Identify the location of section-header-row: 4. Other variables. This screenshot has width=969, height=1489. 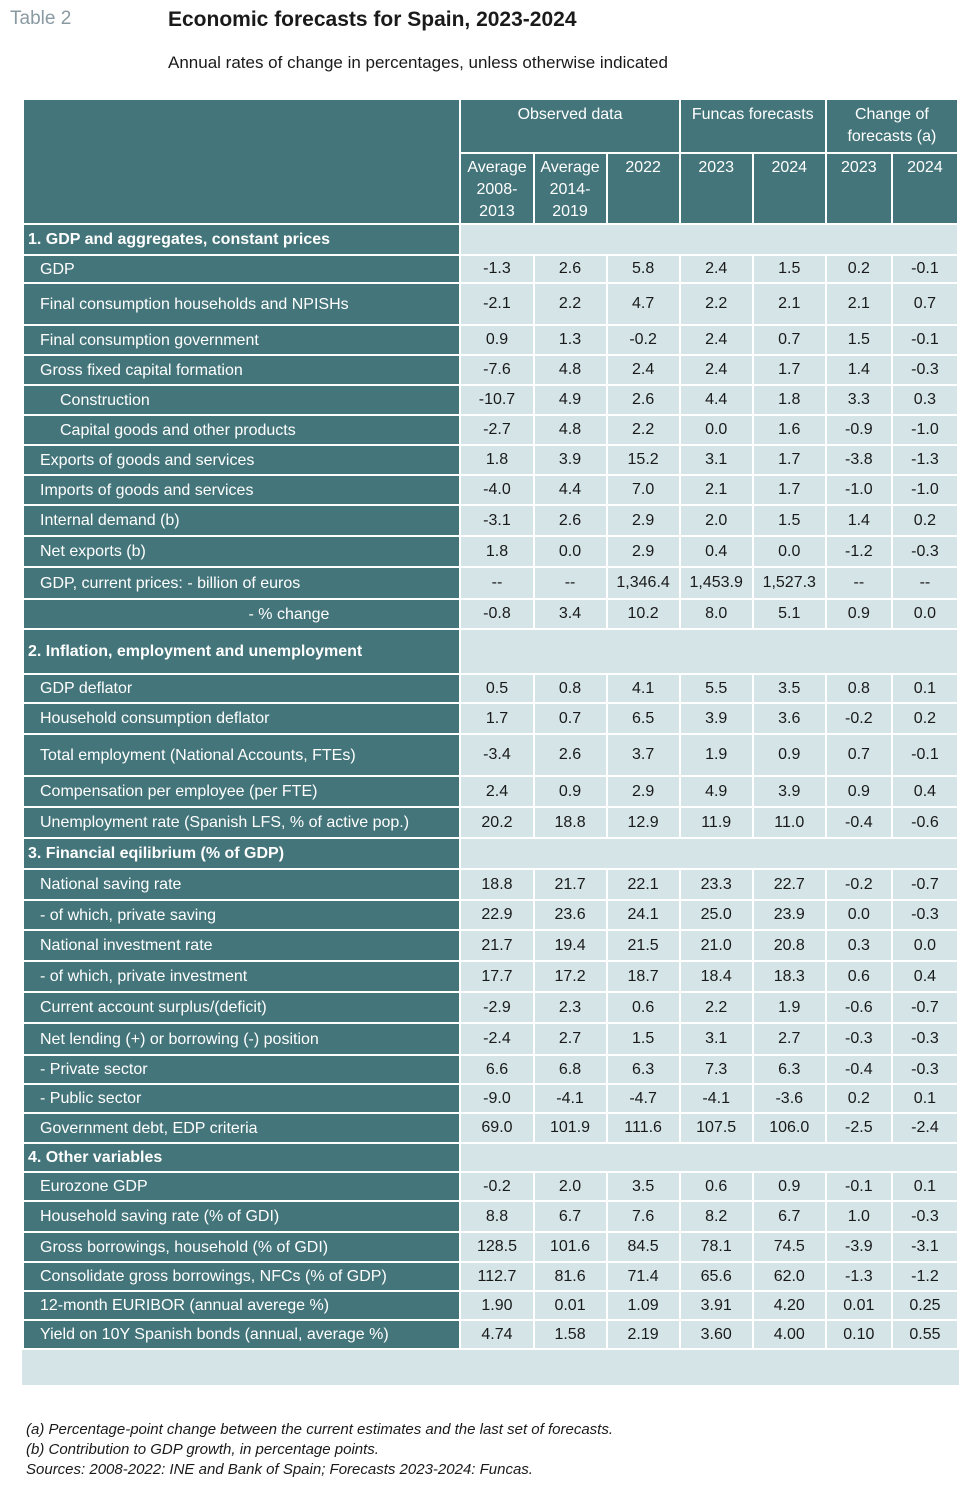
(490, 1157).